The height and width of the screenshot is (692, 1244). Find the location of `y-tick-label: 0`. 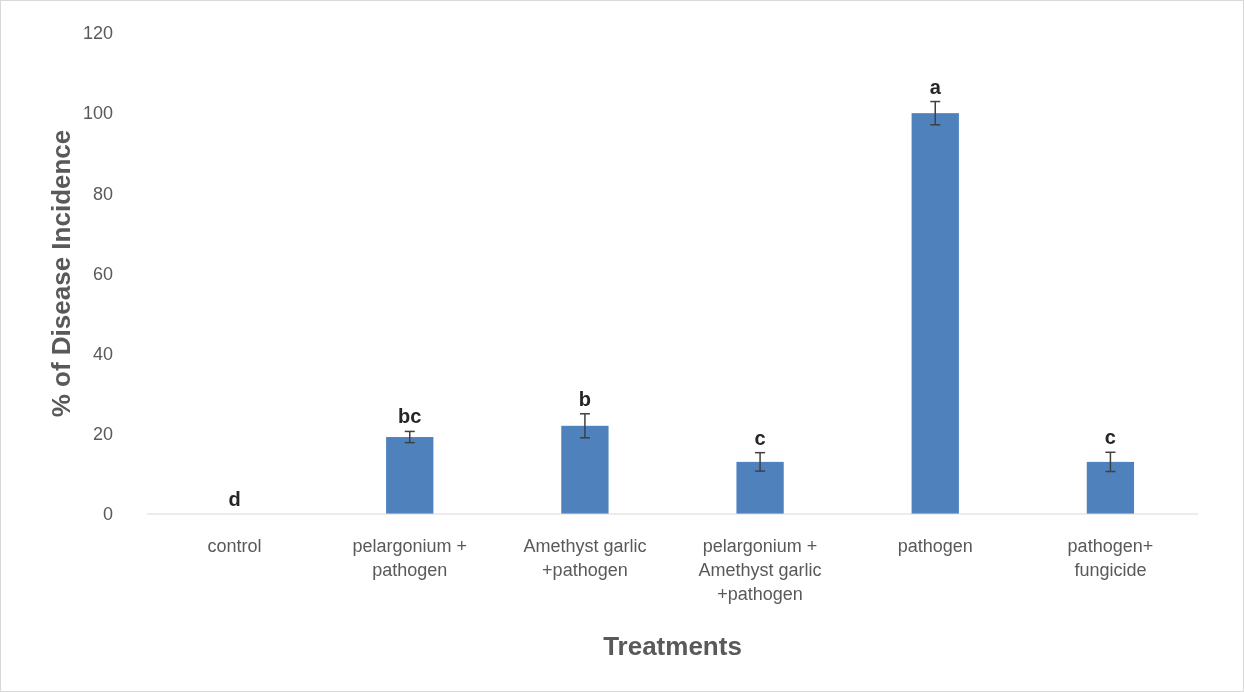

y-tick-label: 0 is located at coordinates (107, 514).